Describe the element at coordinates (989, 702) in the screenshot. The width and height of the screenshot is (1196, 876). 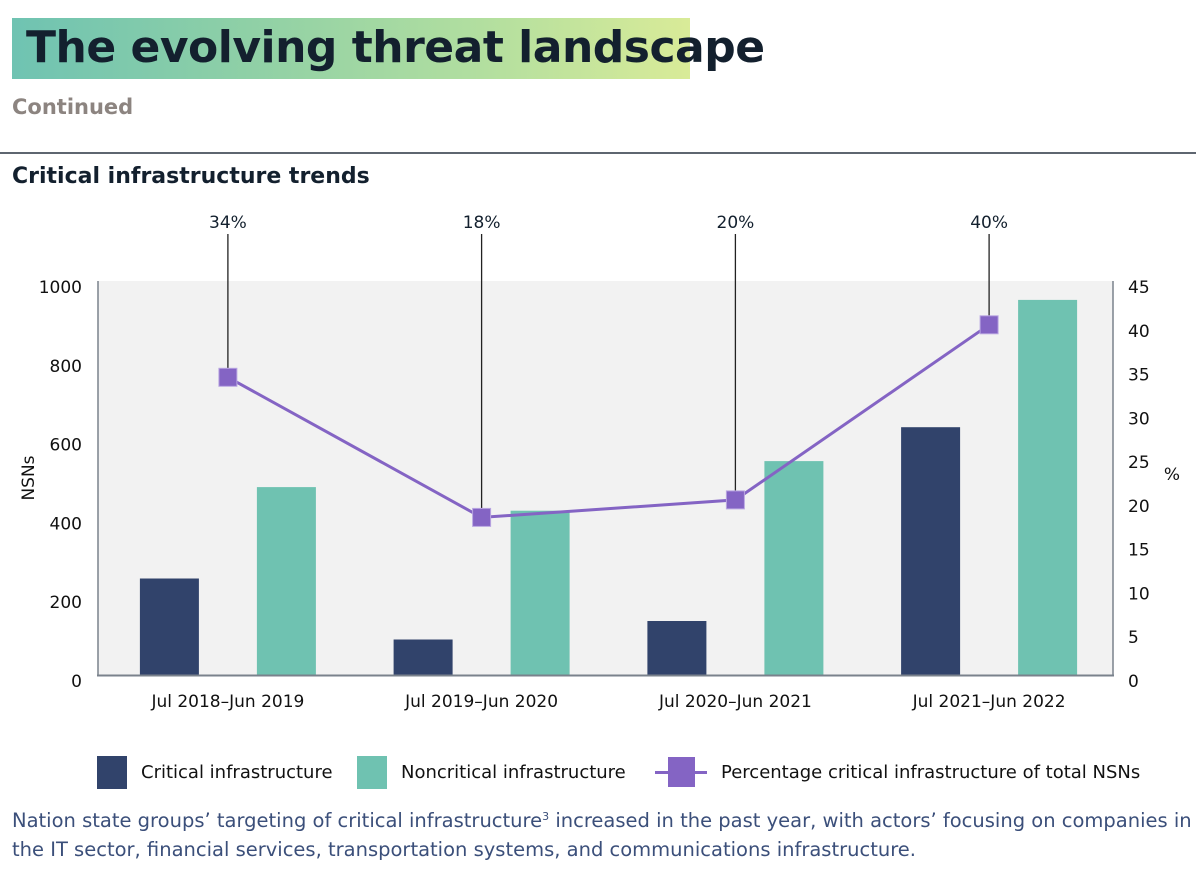
I see `x-tick-label: Jul 2021–Jun 2022` at that location.